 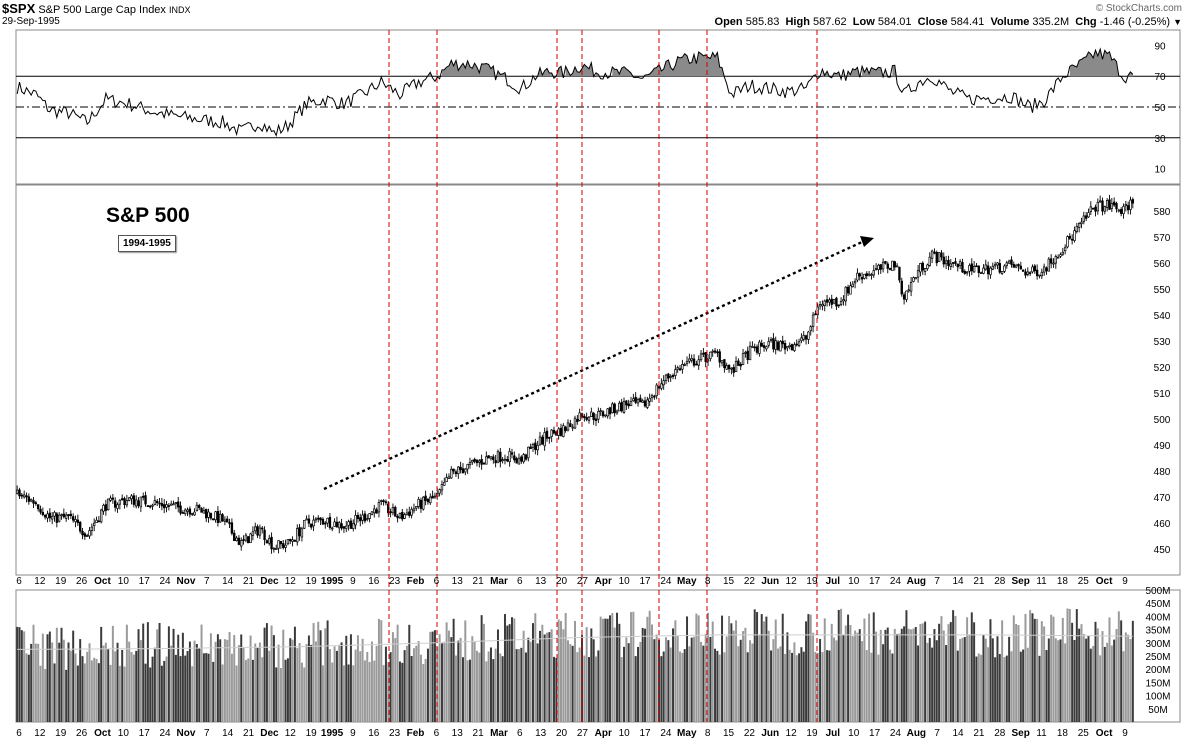 What do you see at coordinates (499, 581) in the screenshot?
I see `price-x-tick-label: Mar` at bounding box center [499, 581].